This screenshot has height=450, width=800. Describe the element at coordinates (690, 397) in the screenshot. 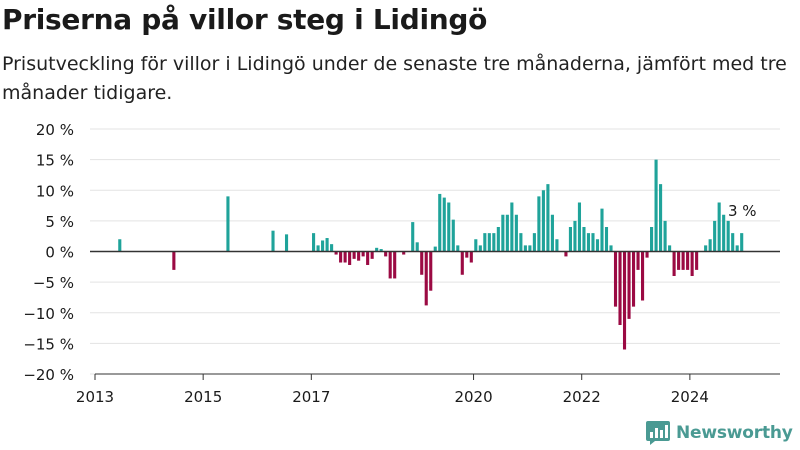

I see `x-tick-label: 2024` at that location.